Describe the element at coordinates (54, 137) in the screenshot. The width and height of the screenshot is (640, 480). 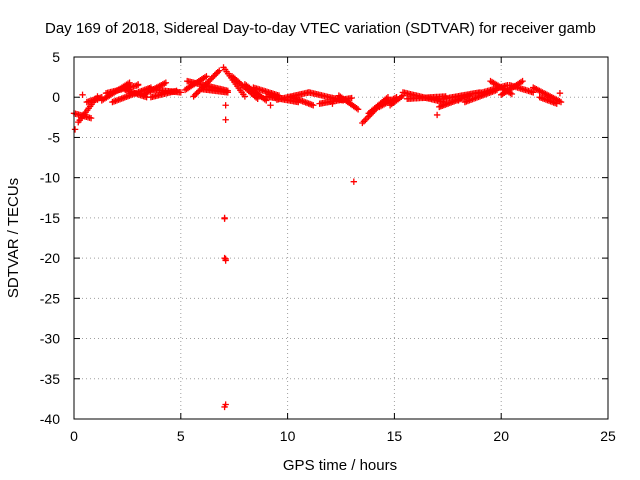
I see `y-tick-label: -5` at that location.